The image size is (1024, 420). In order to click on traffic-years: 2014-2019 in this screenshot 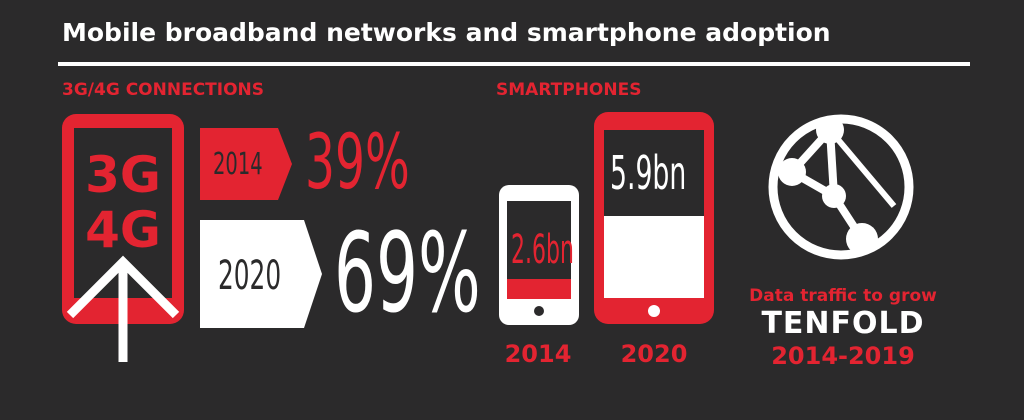, I will do `click(843, 356)`.